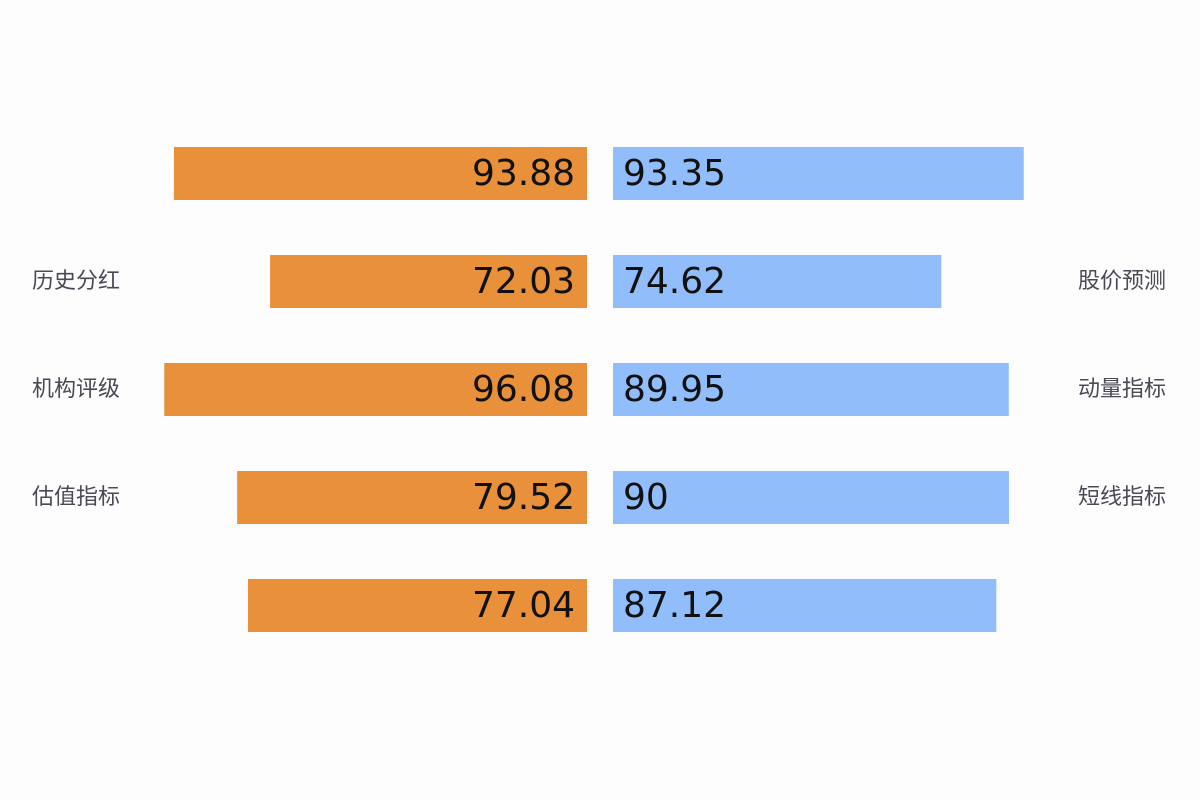 The width and height of the screenshot is (1200, 800). What do you see at coordinates (523, 389) in the screenshot?
I see `left-bar-value-label: 96.08` at bounding box center [523, 389].